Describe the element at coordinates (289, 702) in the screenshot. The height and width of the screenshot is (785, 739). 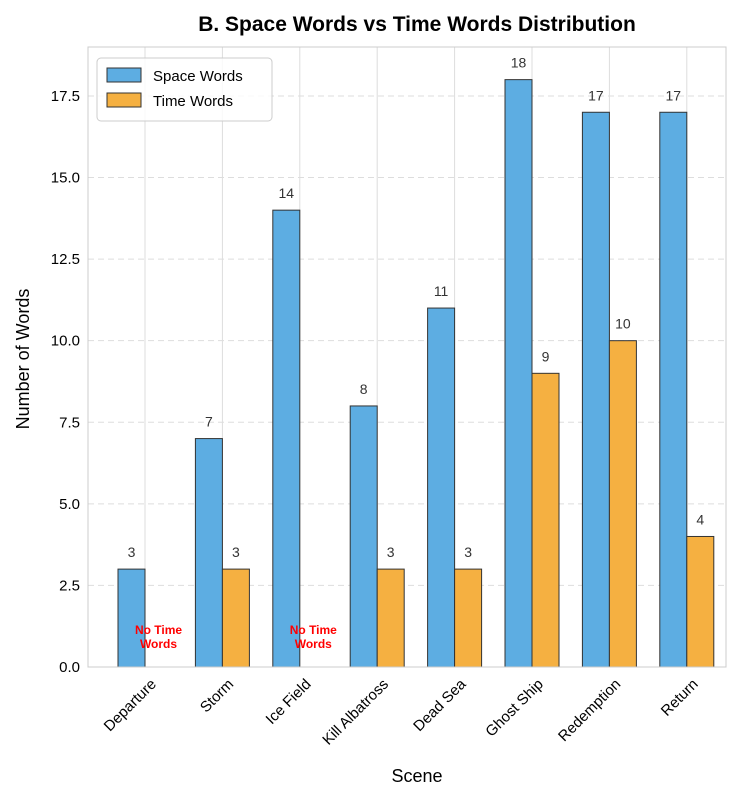
I see `x-tick-label: Ice Field` at that location.